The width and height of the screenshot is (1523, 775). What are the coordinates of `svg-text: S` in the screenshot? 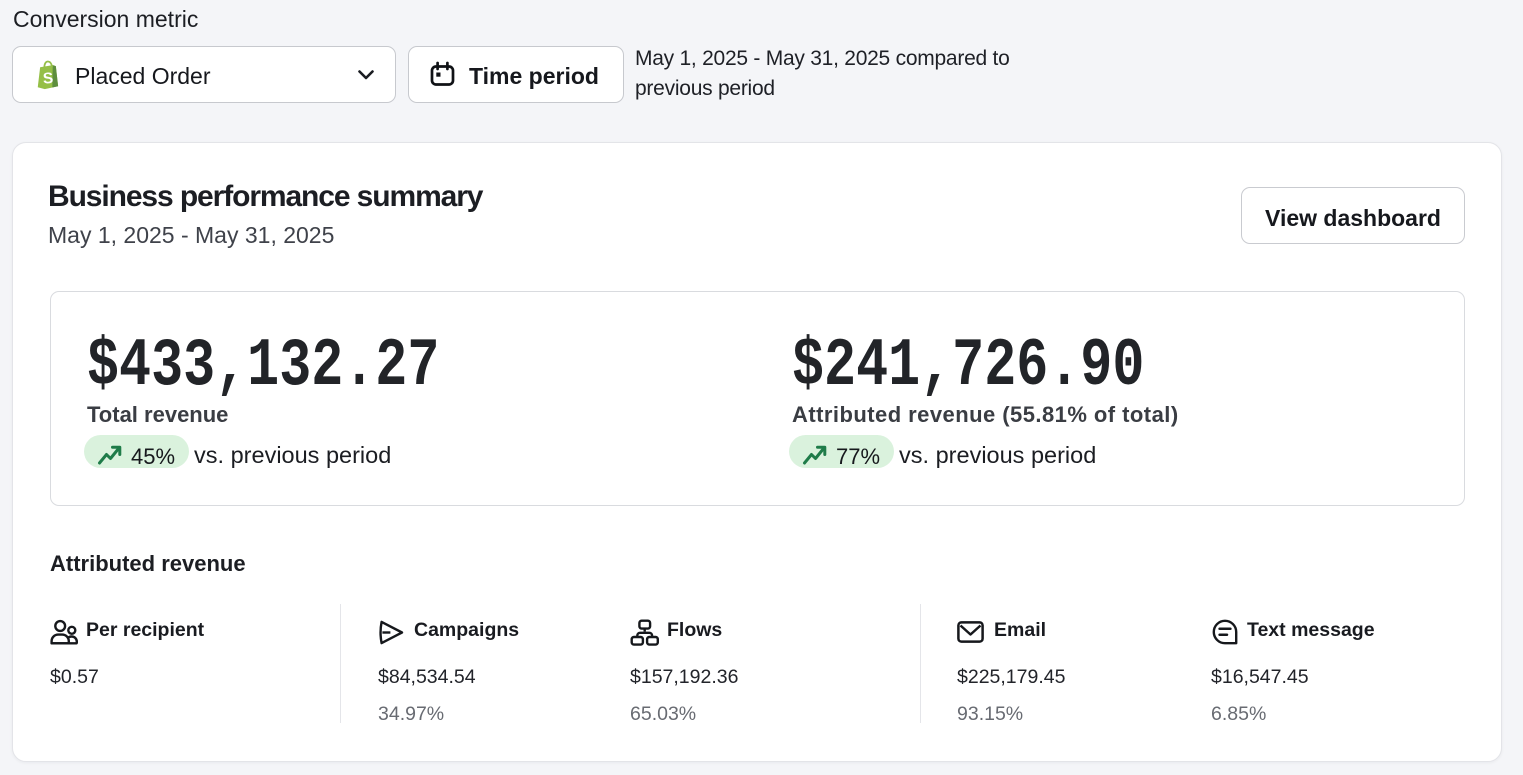 It's located at (48, 78).